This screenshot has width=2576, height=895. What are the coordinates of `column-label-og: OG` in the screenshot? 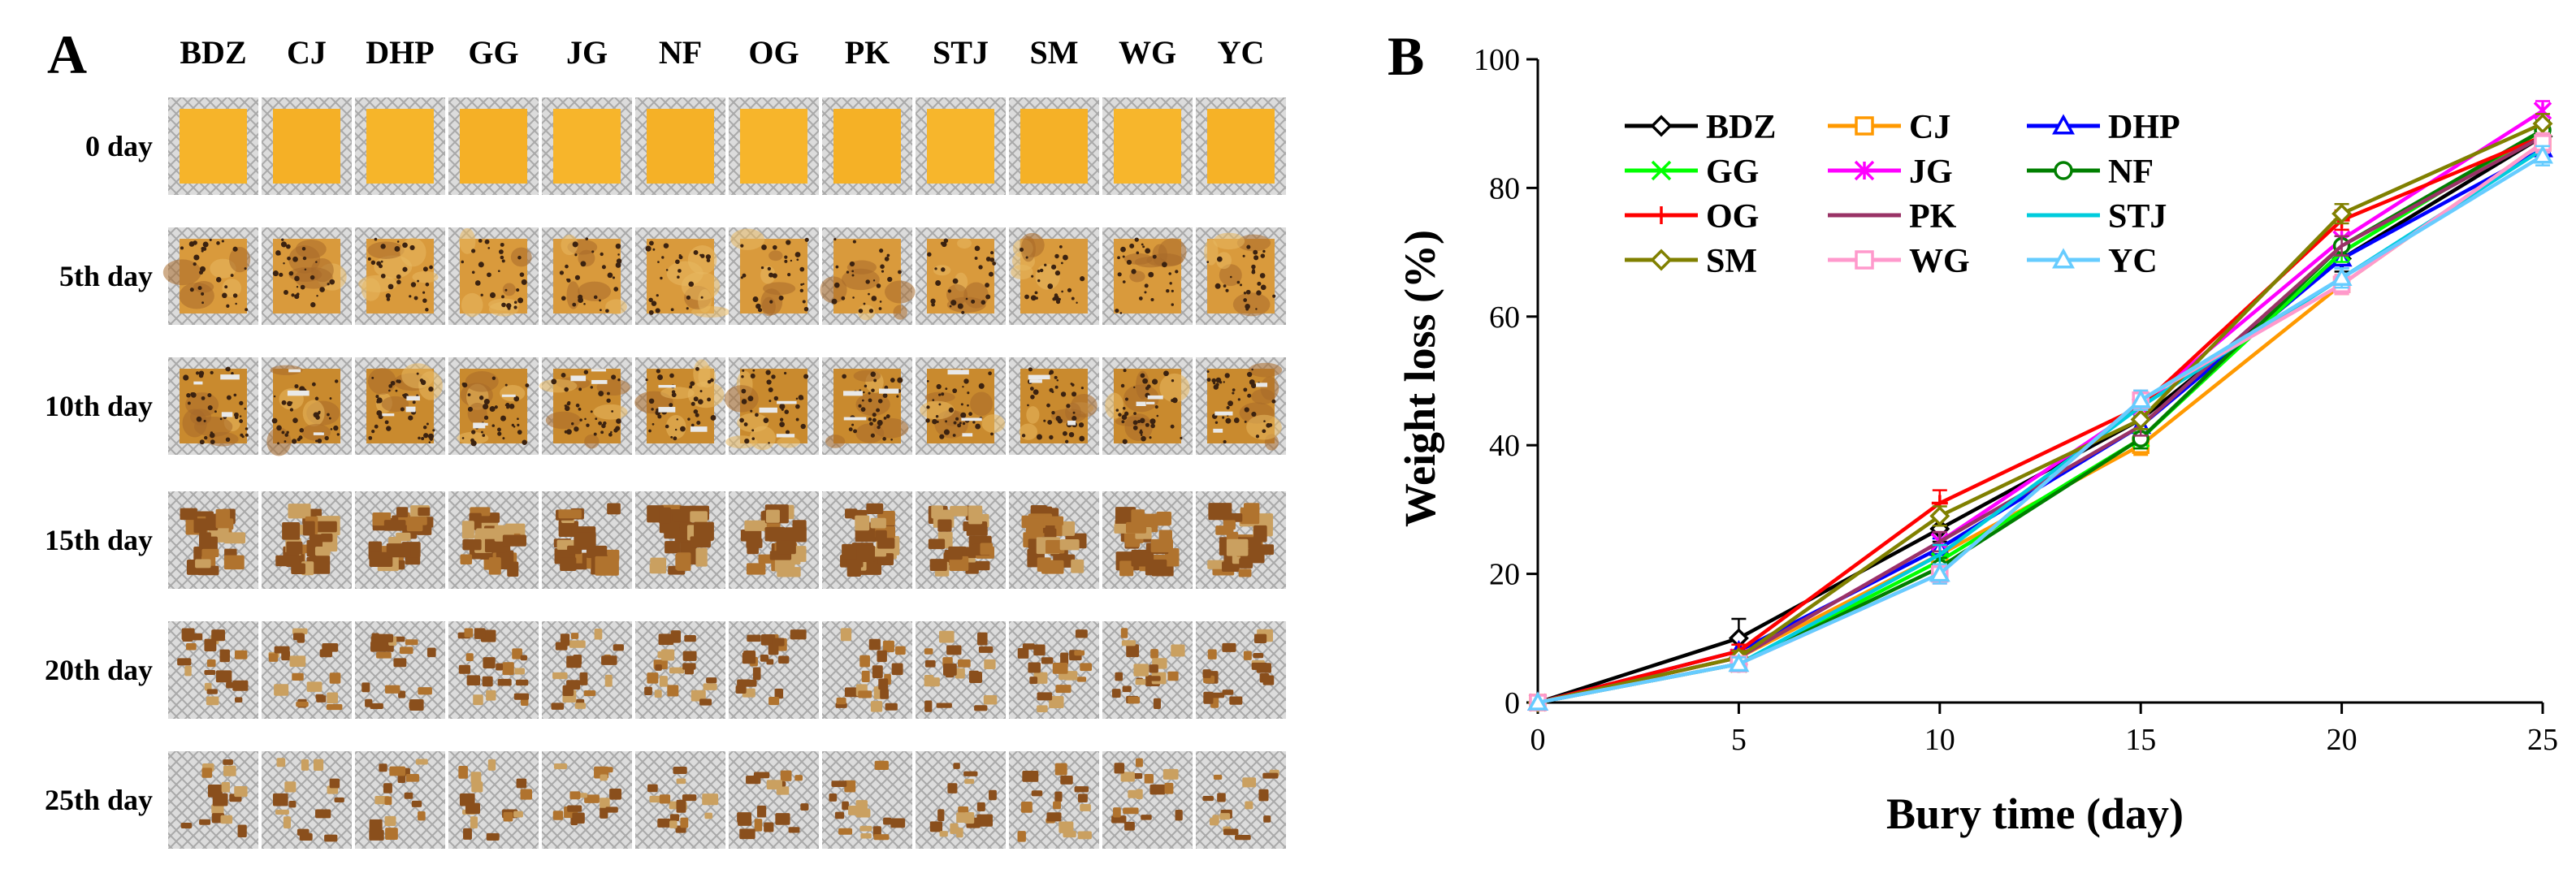 It's located at (773, 52).